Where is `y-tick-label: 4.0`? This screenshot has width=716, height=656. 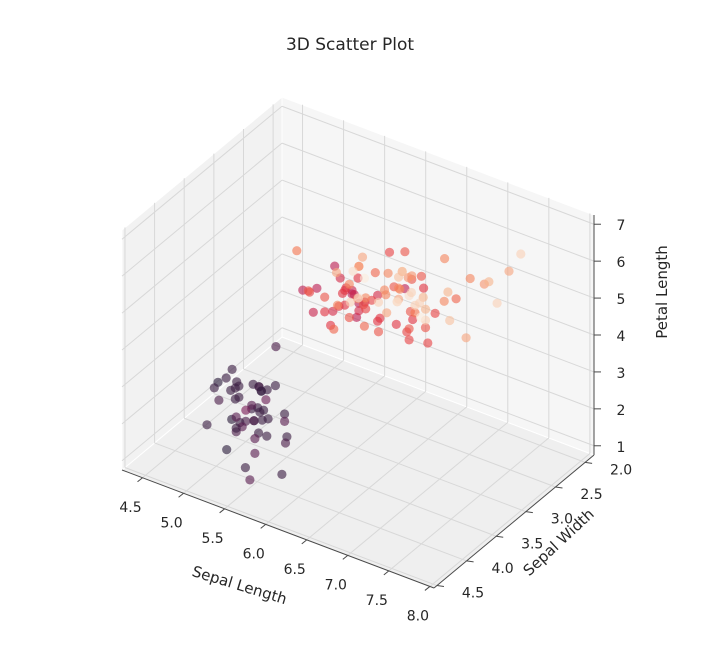 y-tick-label: 4.0 is located at coordinates (502, 569).